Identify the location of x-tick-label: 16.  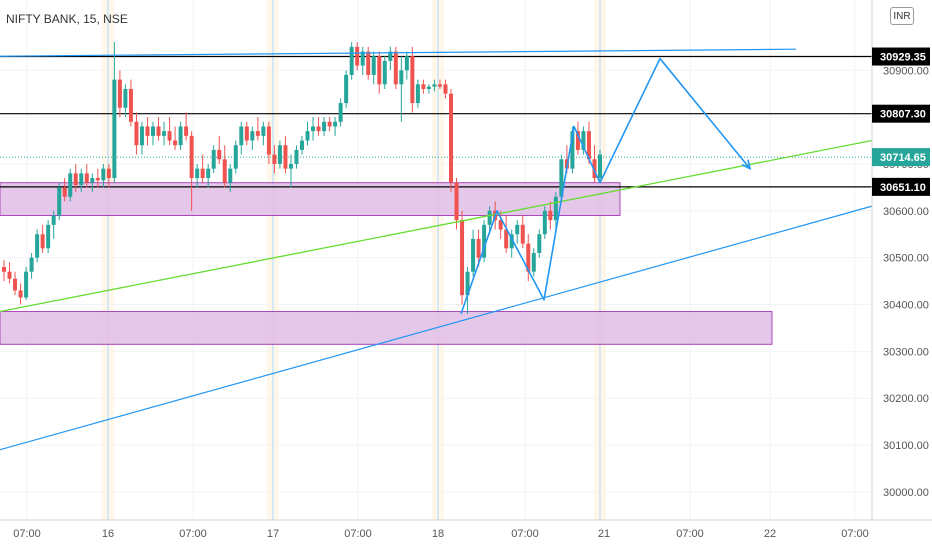
(108, 534).